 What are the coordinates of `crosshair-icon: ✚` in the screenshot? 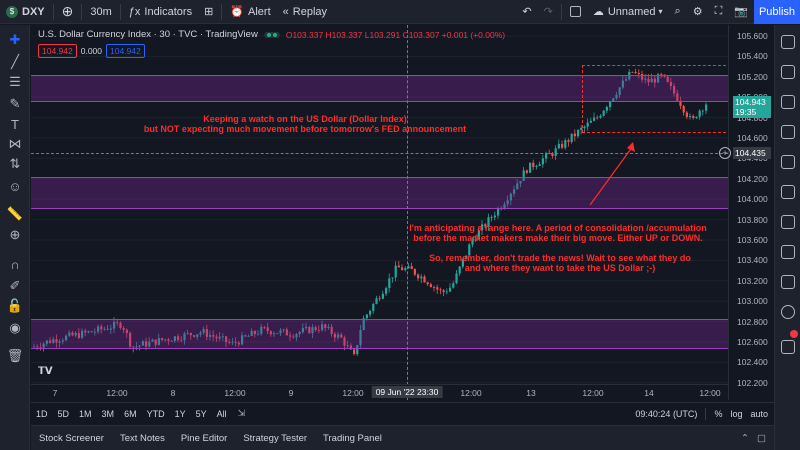 It's located at (15, 39).